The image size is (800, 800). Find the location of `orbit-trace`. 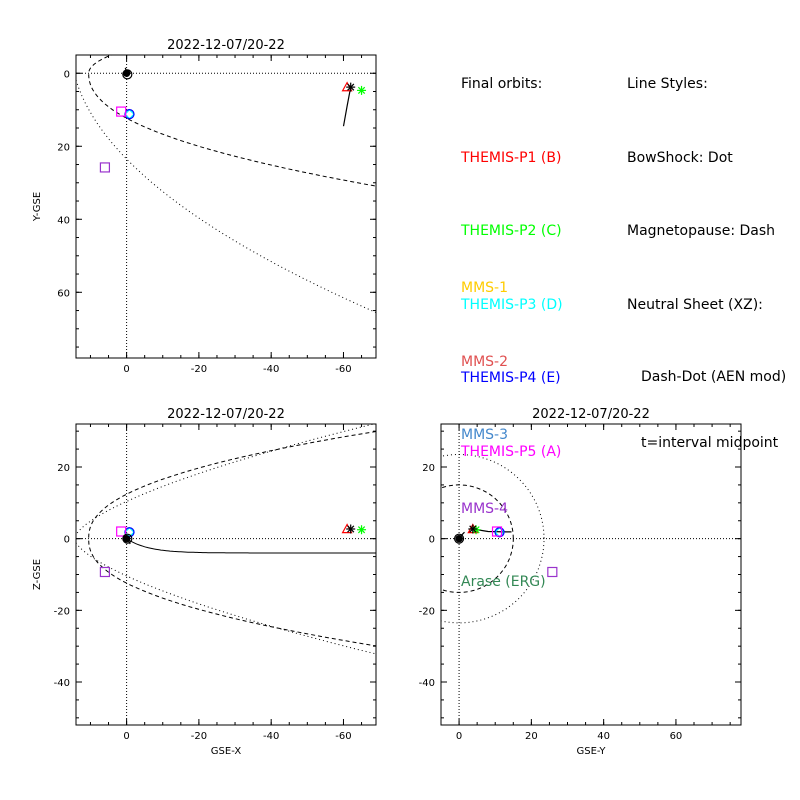

orbit-trace is located at coordinates (347, 106).